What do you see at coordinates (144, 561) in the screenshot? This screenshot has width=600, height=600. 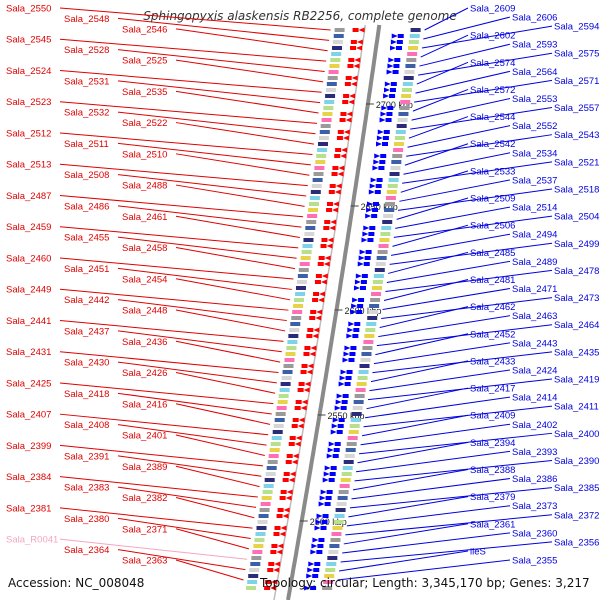 I see `left-gene-label: Sala_2363` at bounding box center [144, 561].